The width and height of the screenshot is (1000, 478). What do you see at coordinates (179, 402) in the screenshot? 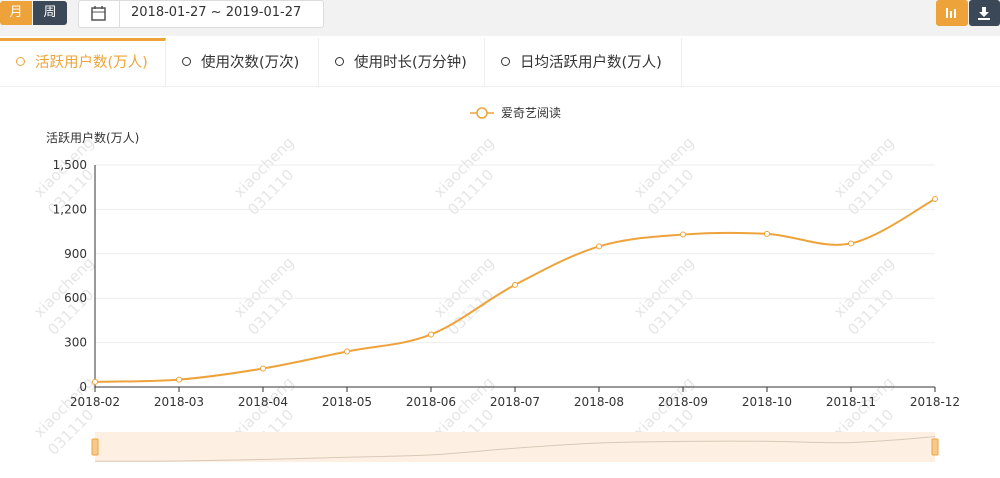
I see `x-tick-label: 2018-03` at bounding box center [179, 402].